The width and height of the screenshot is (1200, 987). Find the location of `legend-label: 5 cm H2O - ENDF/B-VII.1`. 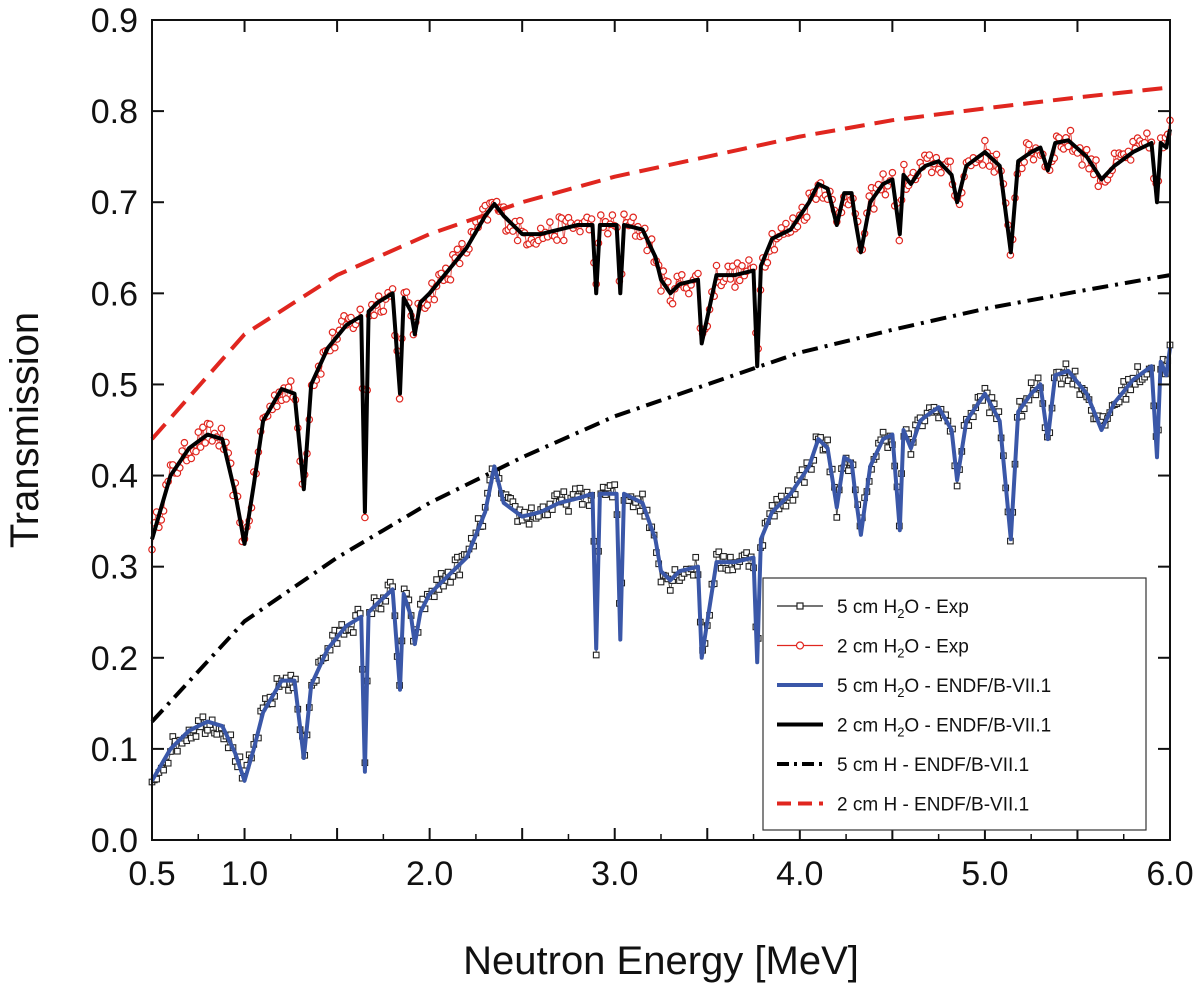

legend-label: 5 cm H2O - ENDF/B-VII.1 is located at coordinates (944, 688).